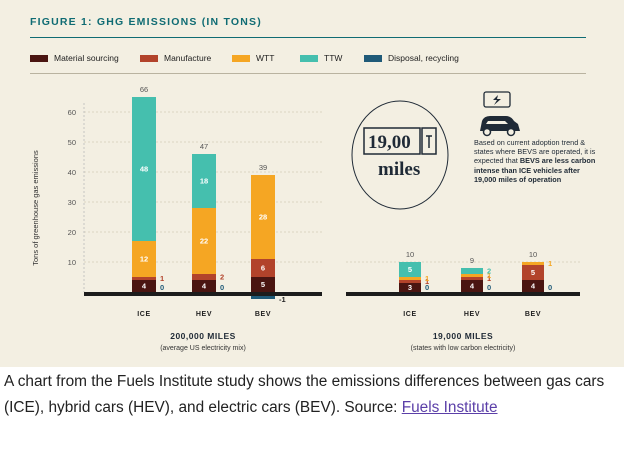 The width and height of the screenshot is (624, 461). I want to click on source-link: Fuels Institute, so click(449, 407).